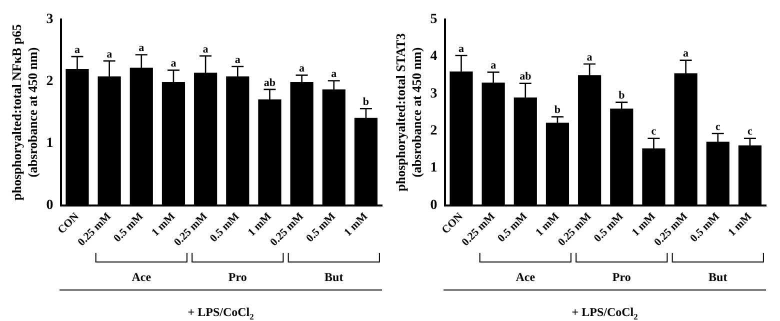 This screenshot has width=780, height=321. I want to click on y-tick-label: 4, so click(434, 56).